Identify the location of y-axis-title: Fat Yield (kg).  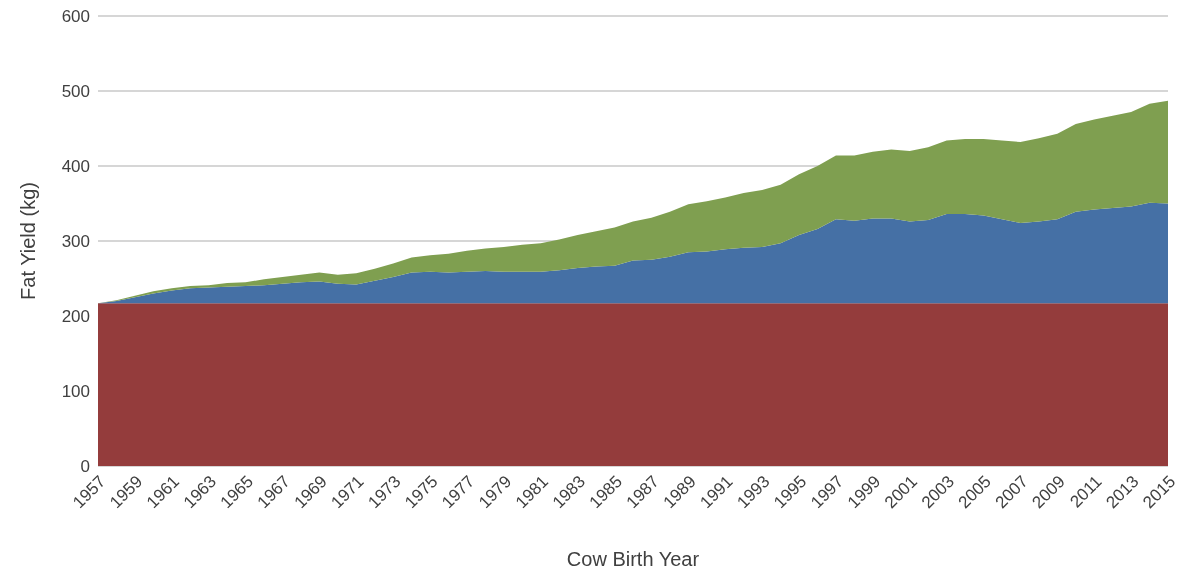
(28, 241).